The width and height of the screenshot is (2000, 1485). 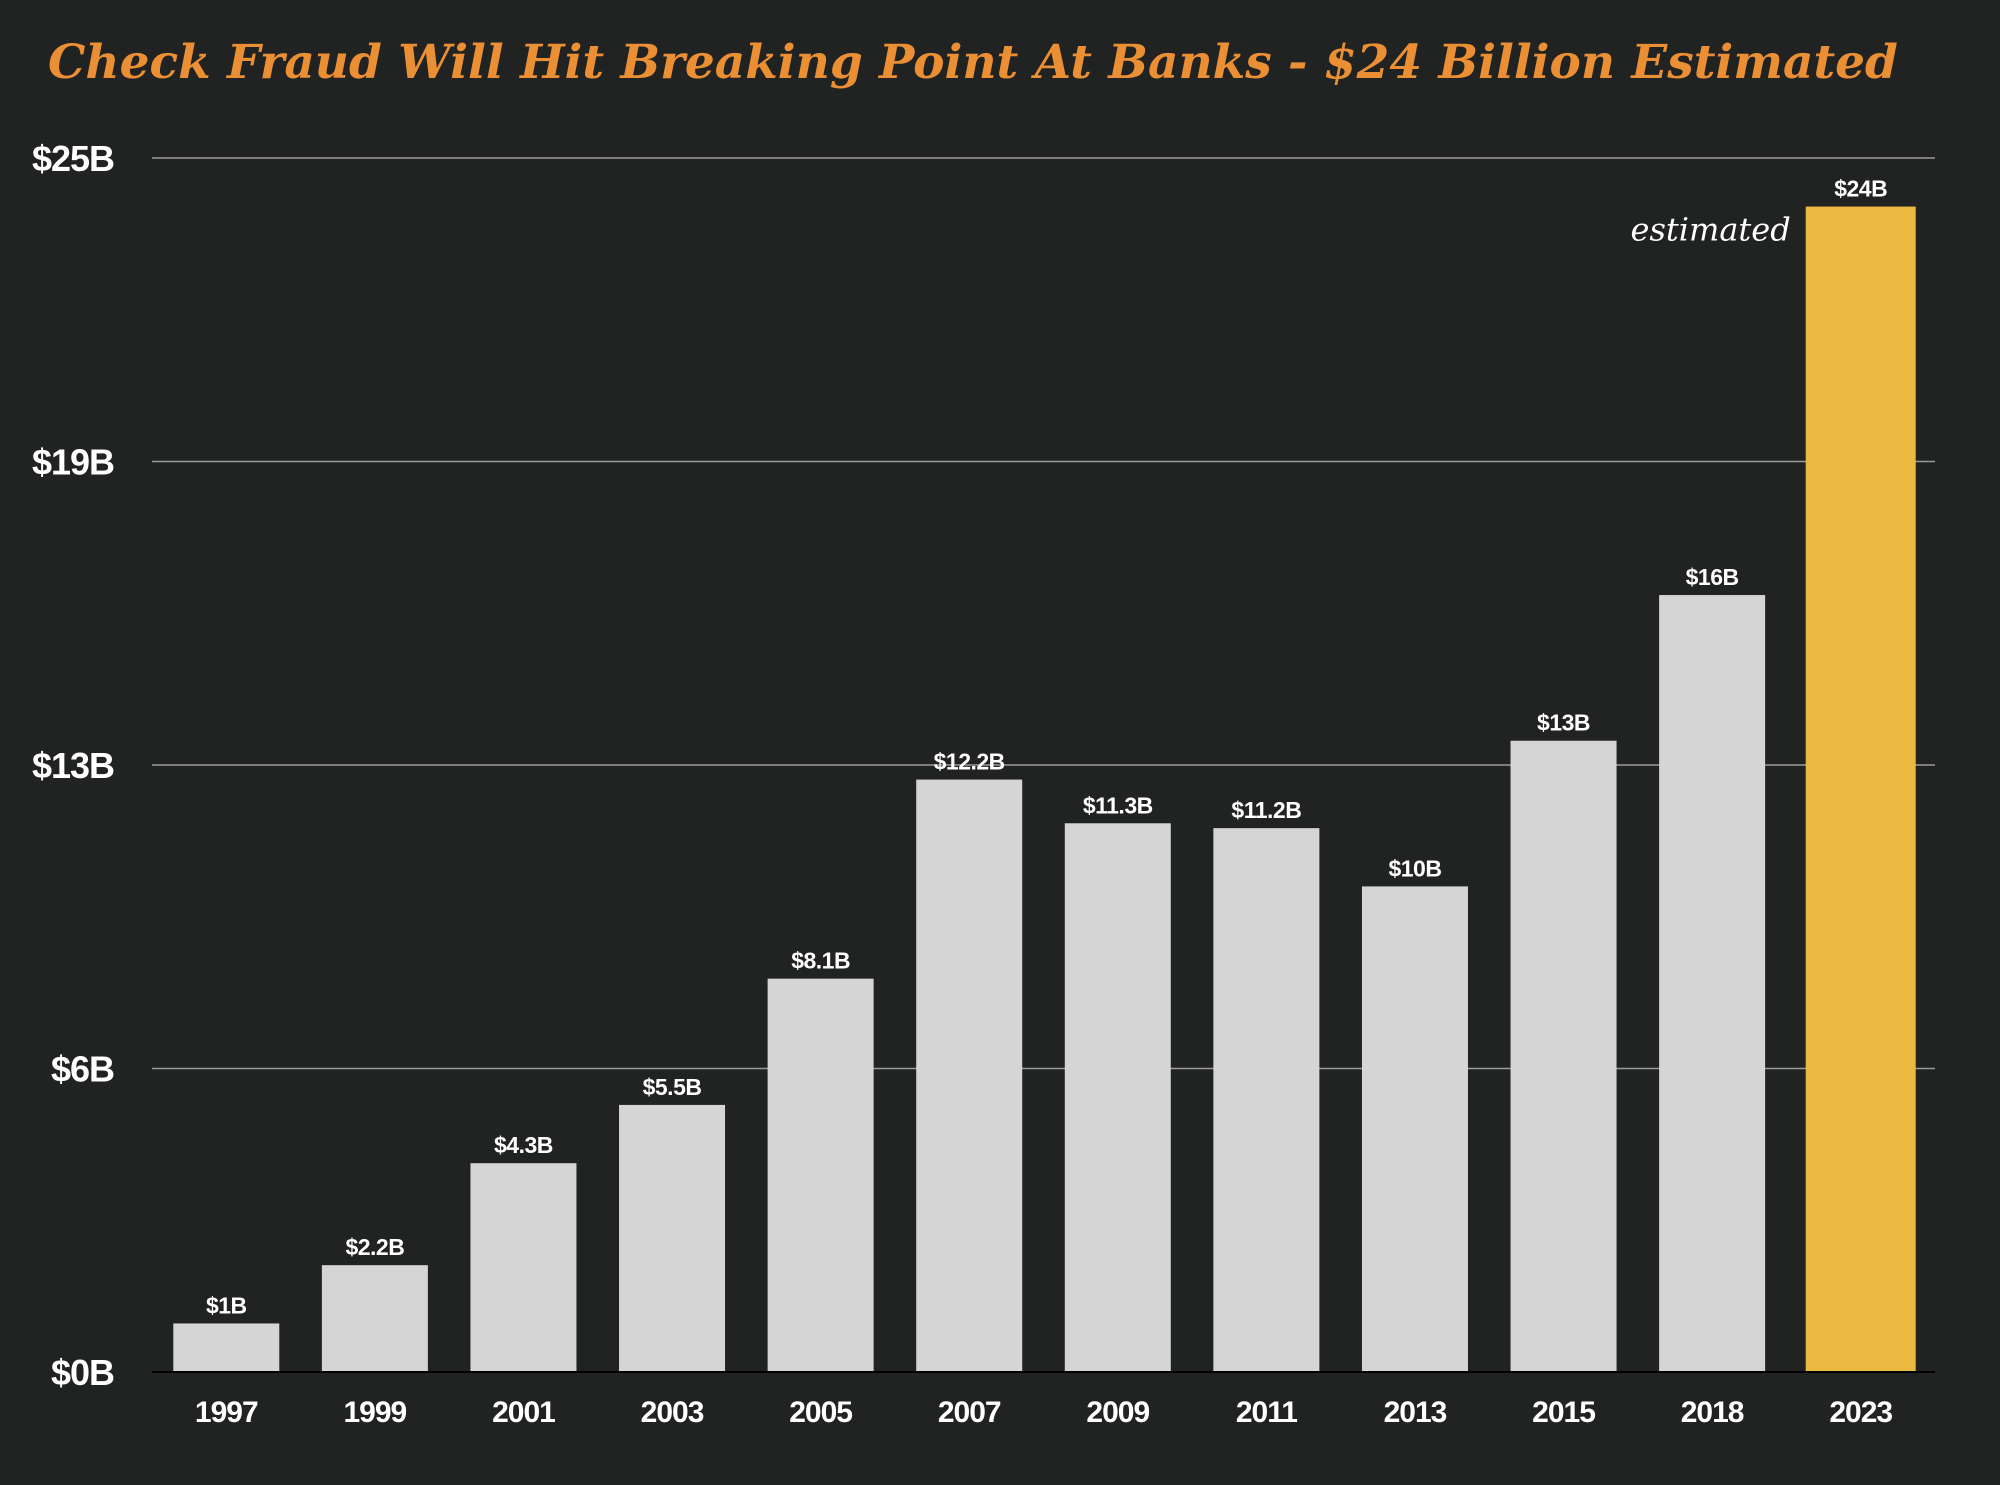 I want to click on bar-2007, so click(x=969, y=1075).